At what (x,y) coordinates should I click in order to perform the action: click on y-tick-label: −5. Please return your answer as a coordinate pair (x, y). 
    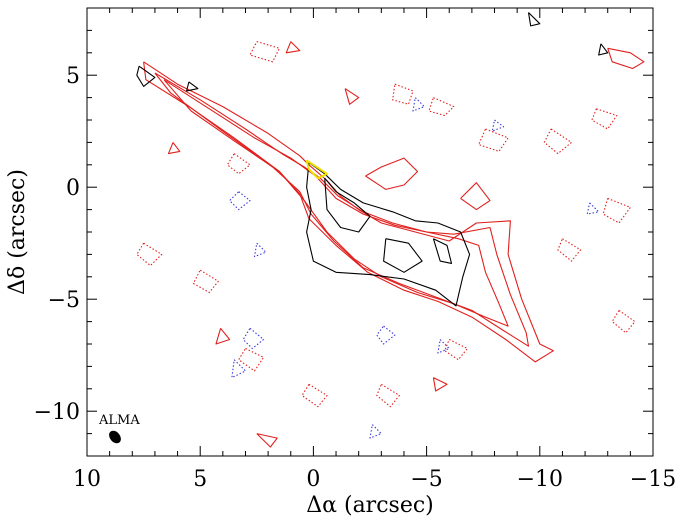
    Looking at the image, I should click on (64, 300).